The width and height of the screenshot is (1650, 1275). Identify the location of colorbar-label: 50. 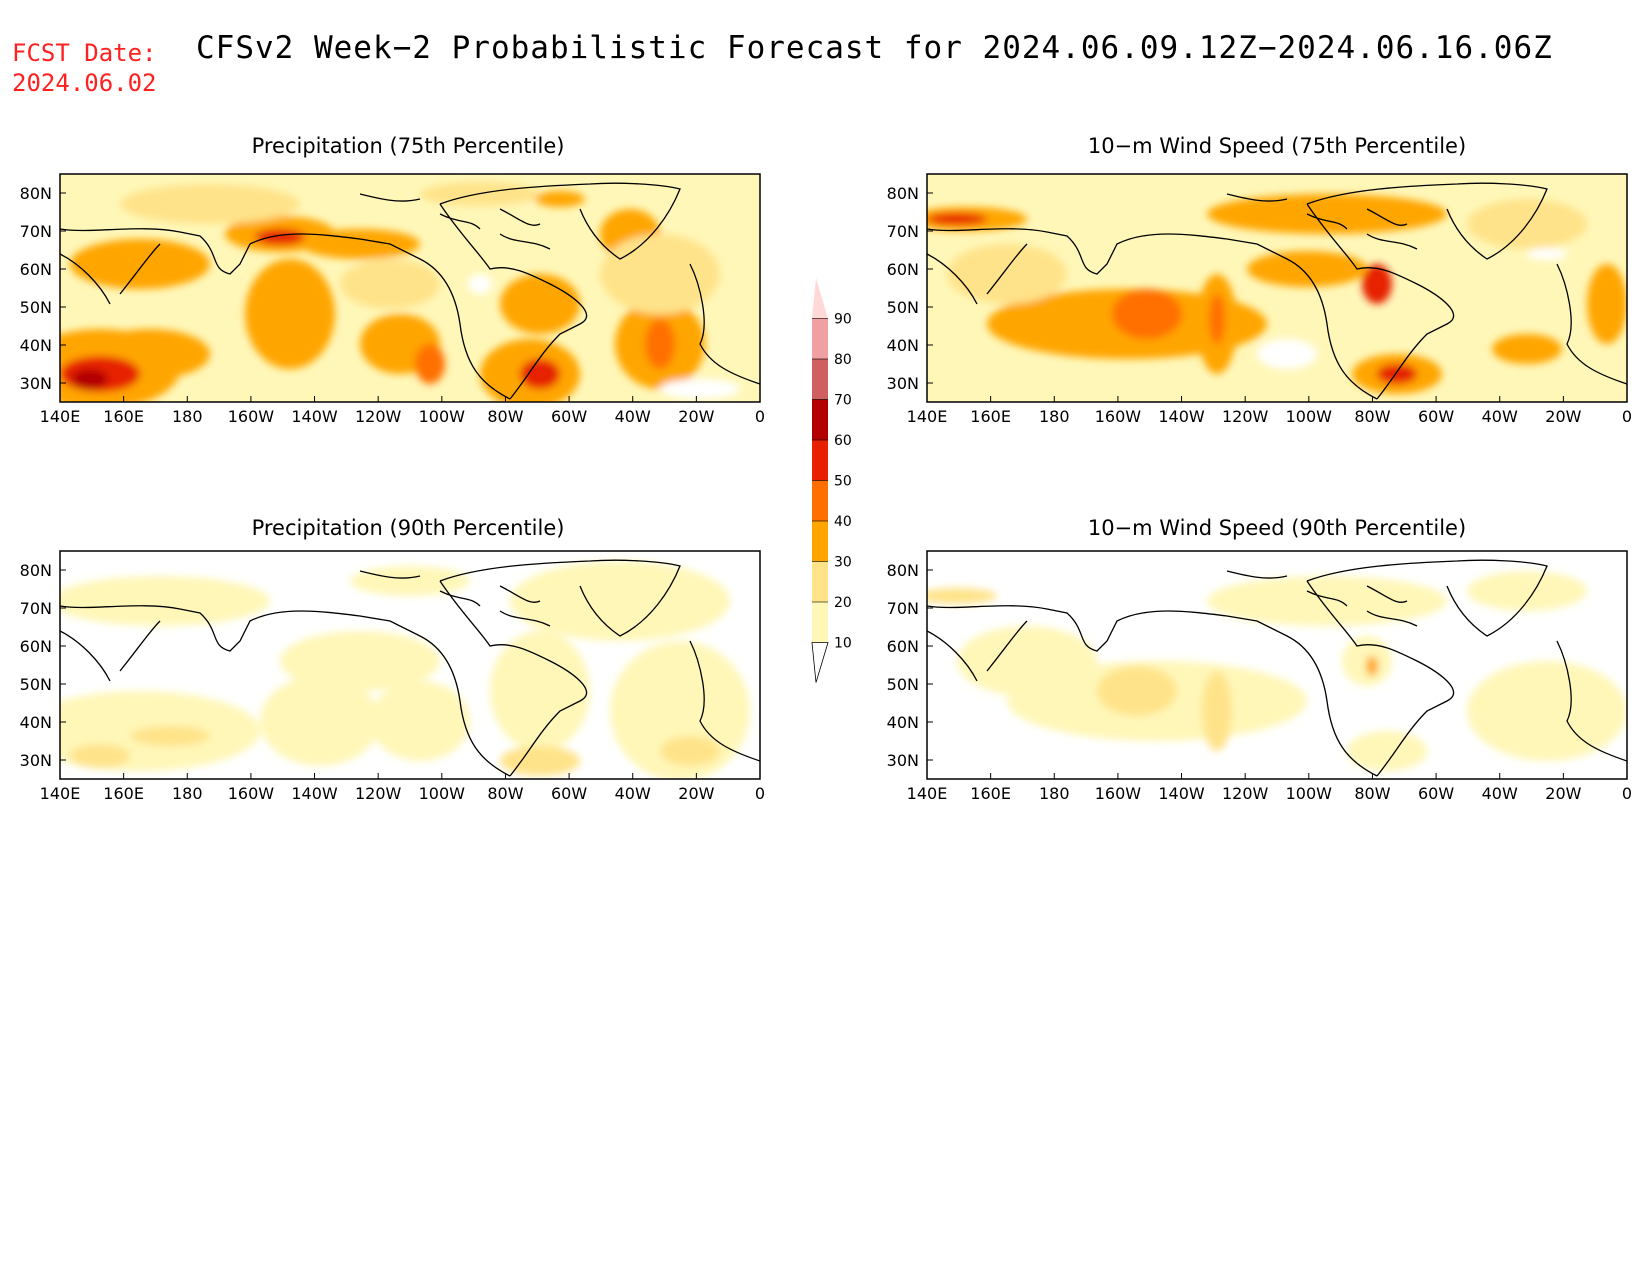
(843, 482).